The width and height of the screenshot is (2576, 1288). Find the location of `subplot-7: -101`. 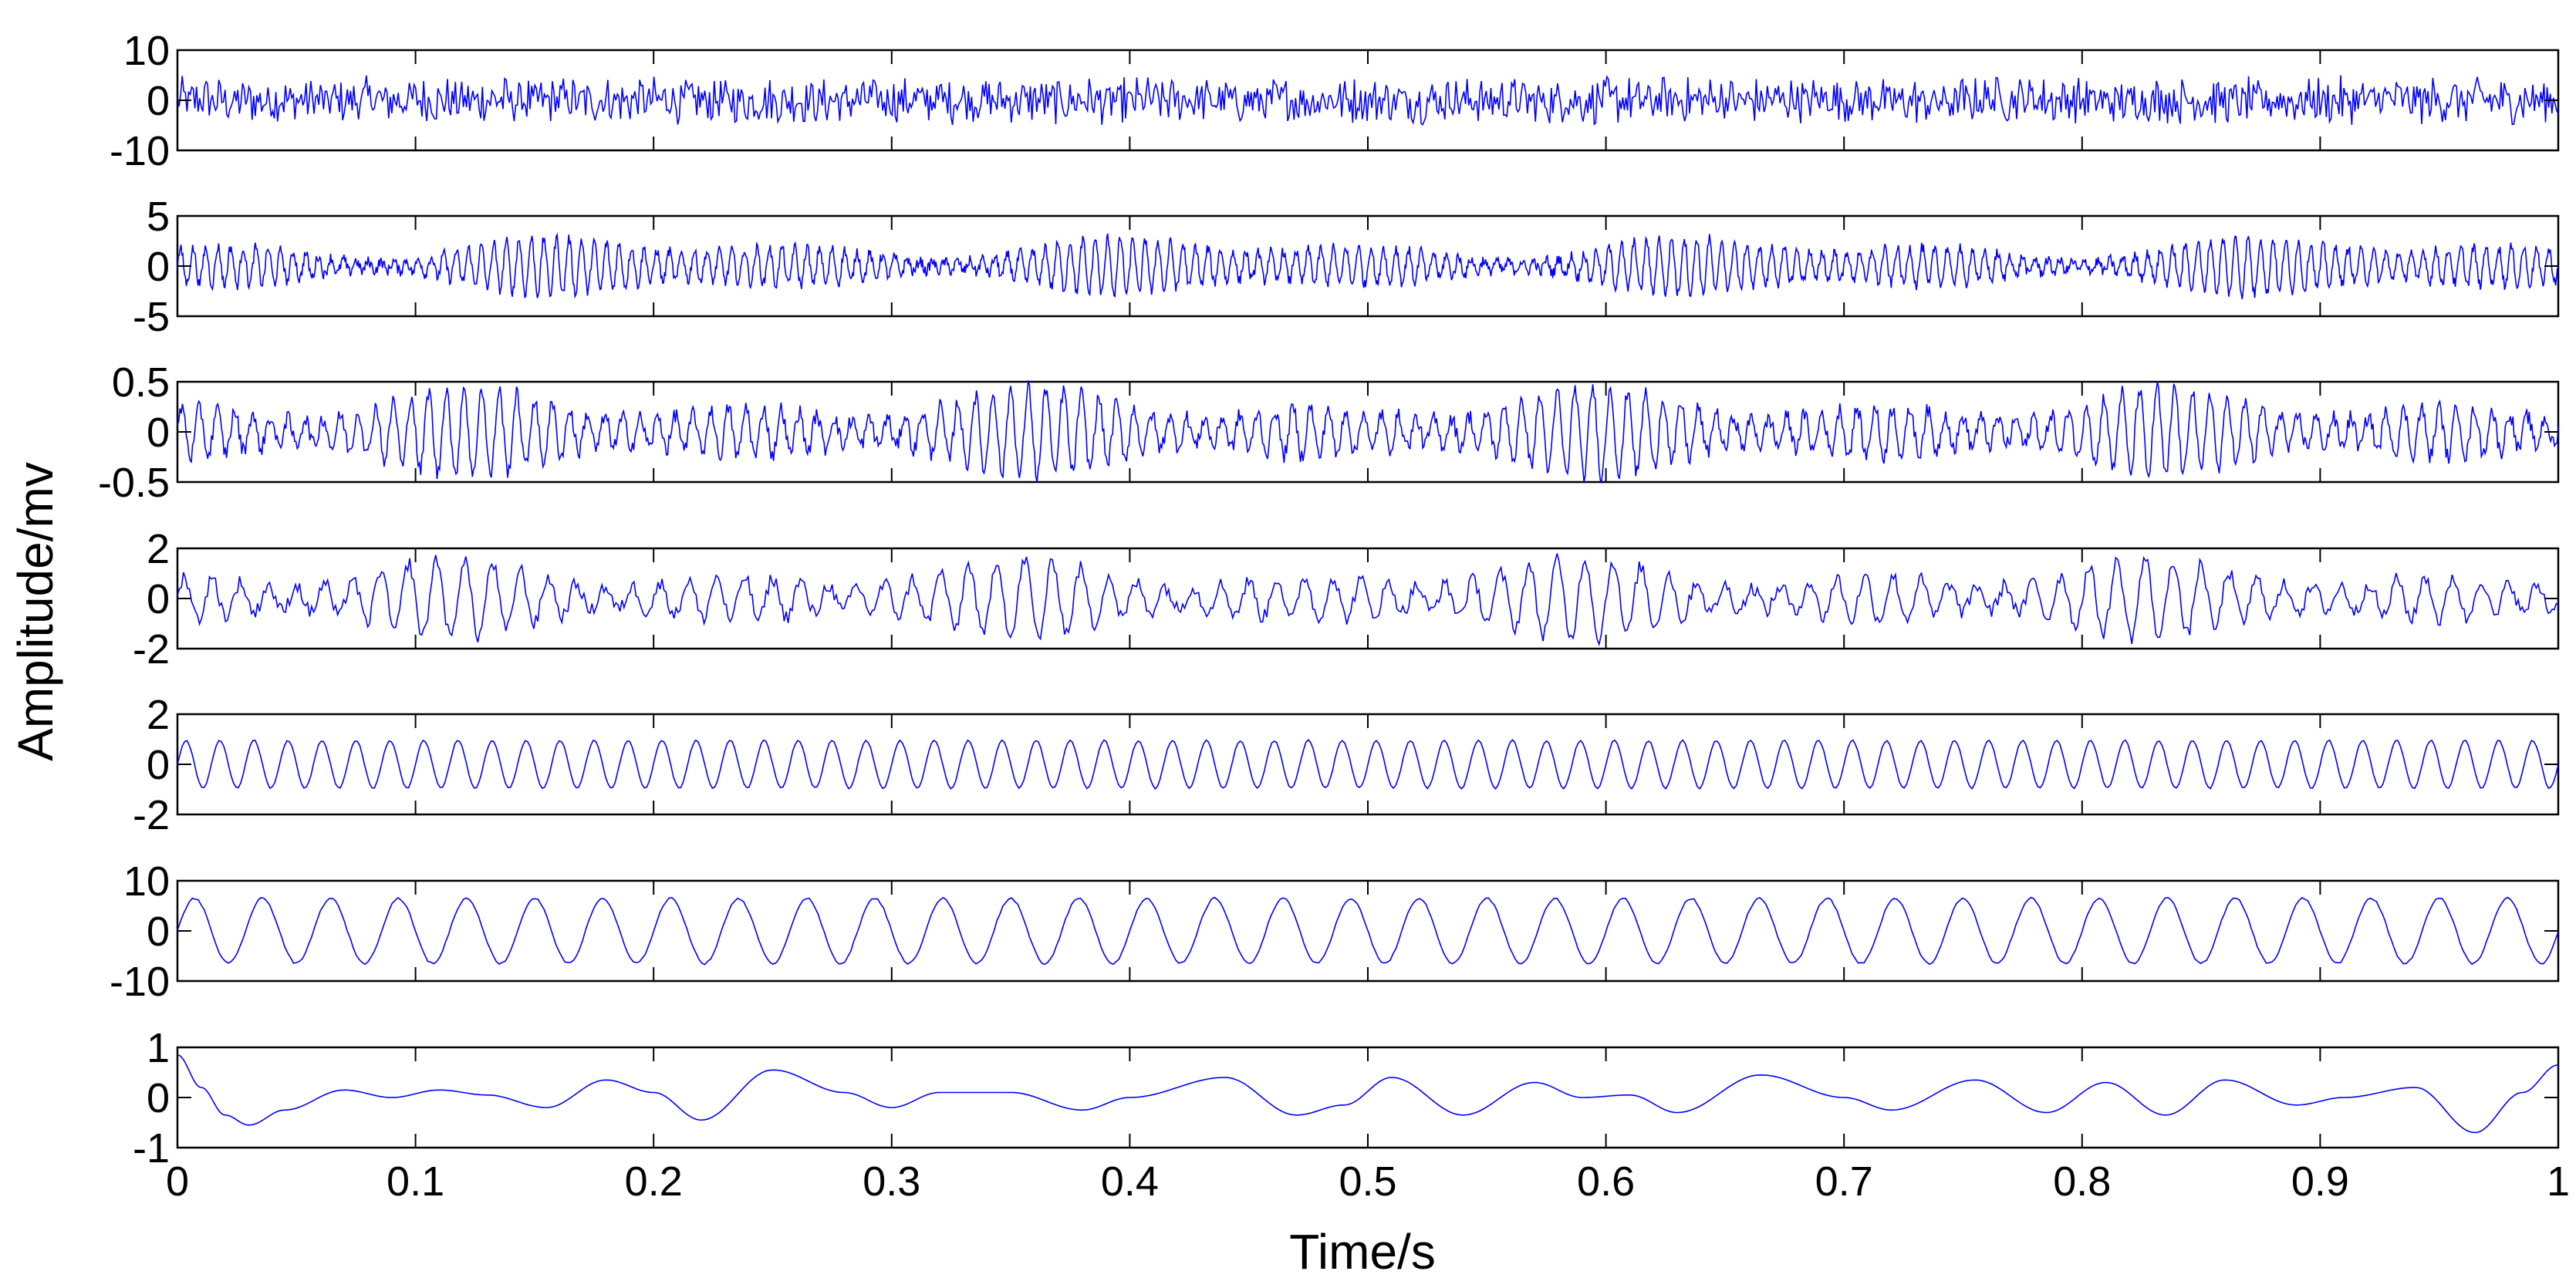

subplot-7: -101 is located at coordinates (1346, 1098).